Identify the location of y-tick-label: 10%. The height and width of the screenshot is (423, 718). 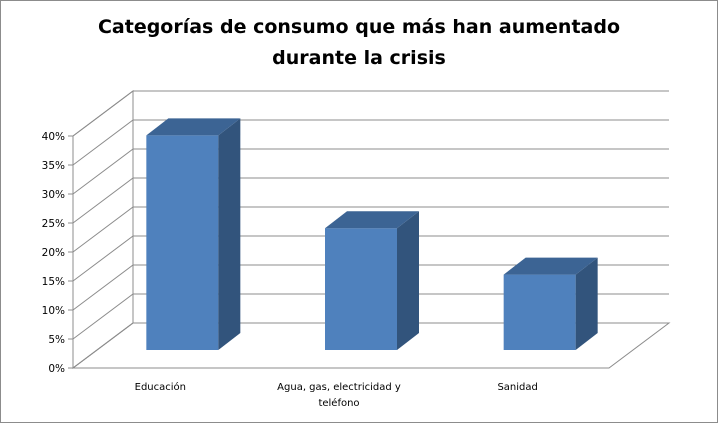
(53, 311).